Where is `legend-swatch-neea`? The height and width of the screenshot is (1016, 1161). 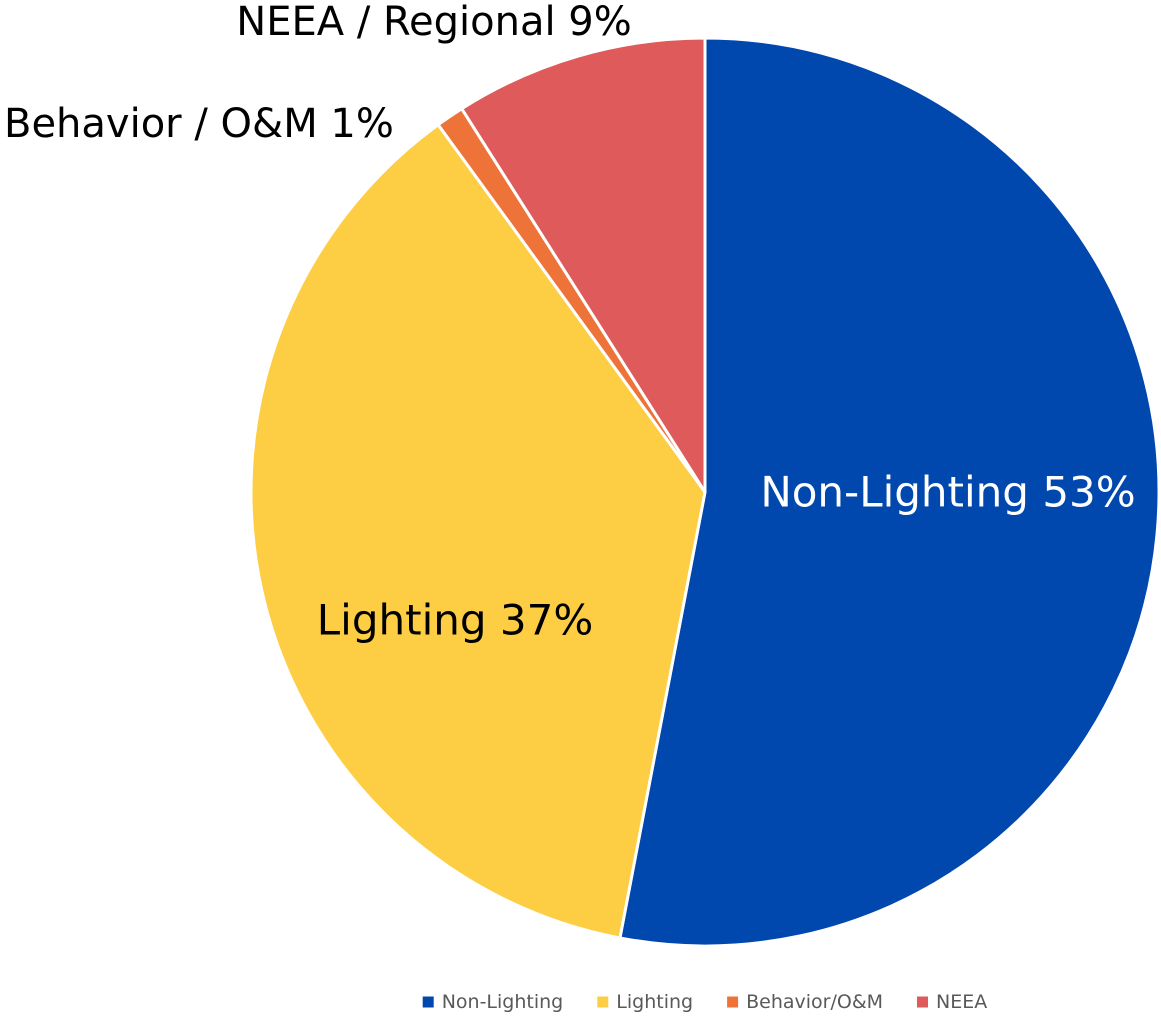
legend-swatch-neea is located at coordinates (922, 1002).